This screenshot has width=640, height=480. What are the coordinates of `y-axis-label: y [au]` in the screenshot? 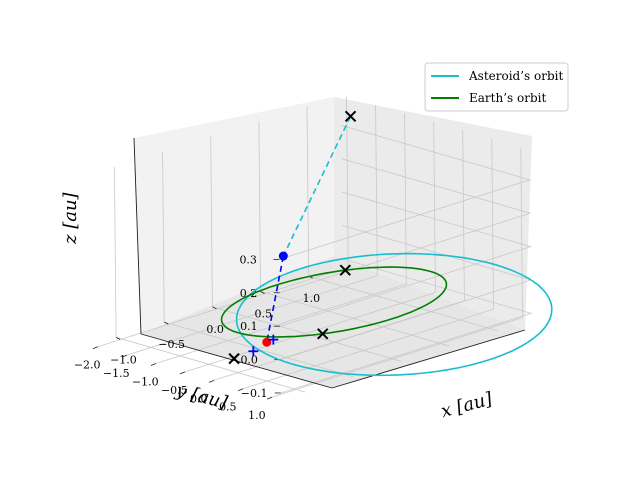 It's located at (202, 397).